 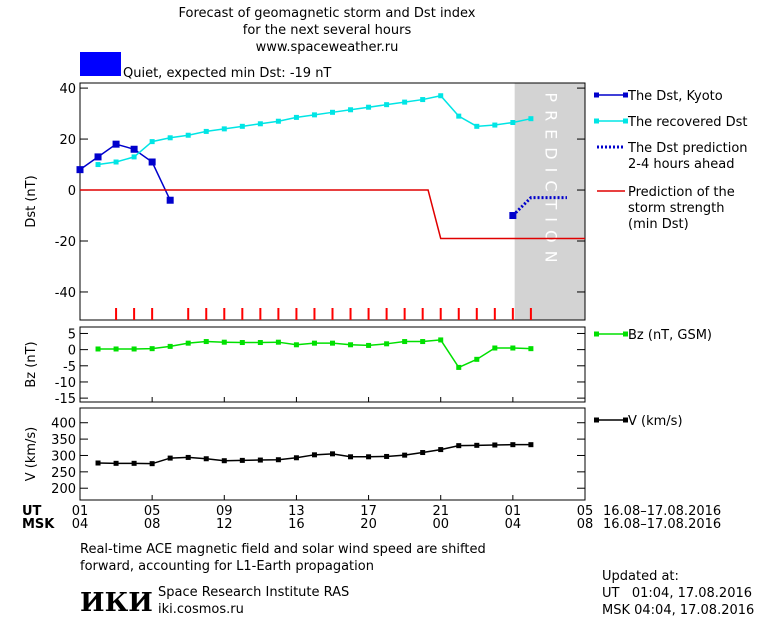 I want to click on x-tick-label: 17, so click(x=368, y=511).